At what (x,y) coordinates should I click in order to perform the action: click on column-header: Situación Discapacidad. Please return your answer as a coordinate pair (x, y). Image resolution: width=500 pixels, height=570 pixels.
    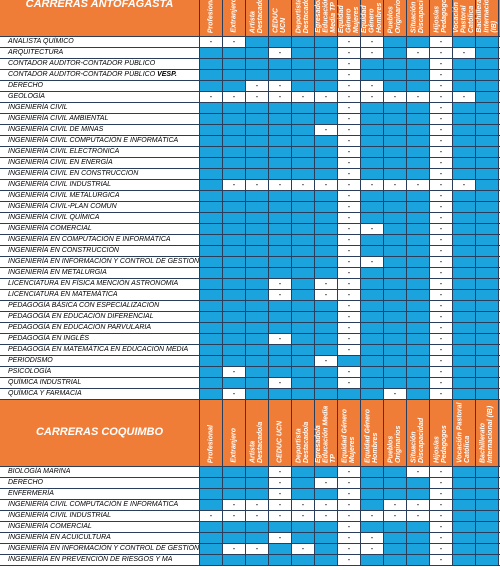
    Looking at the image, I should click on (418, 433).